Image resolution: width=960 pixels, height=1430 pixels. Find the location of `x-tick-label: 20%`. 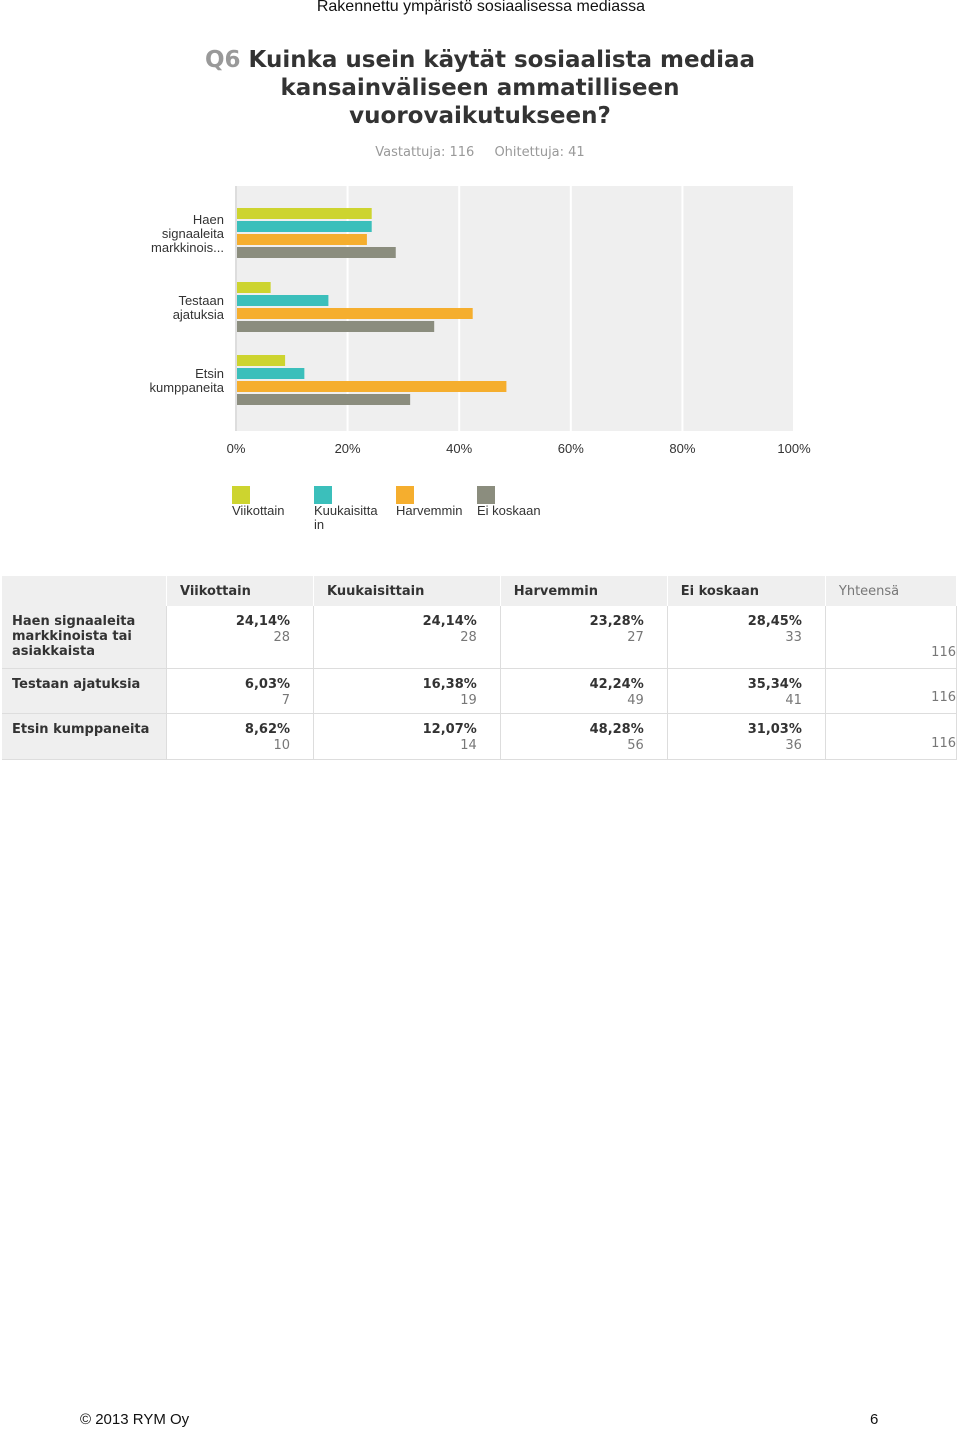

x-tick-label: 20% is located at coordinates (348, 448).